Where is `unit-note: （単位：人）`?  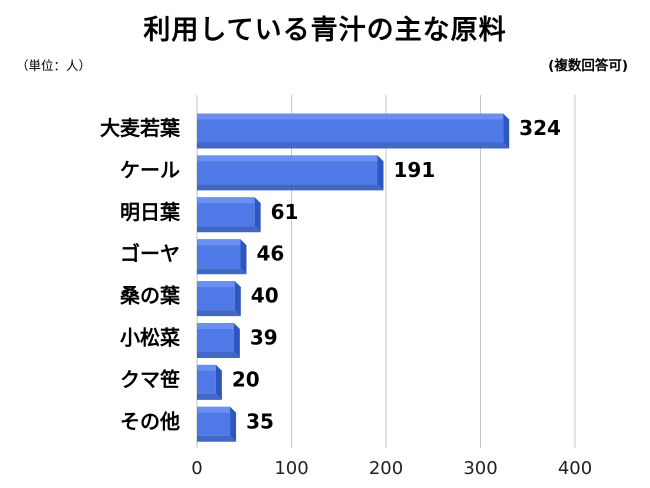 unit-note: （単位：人） is located at coordinates (54, 65).